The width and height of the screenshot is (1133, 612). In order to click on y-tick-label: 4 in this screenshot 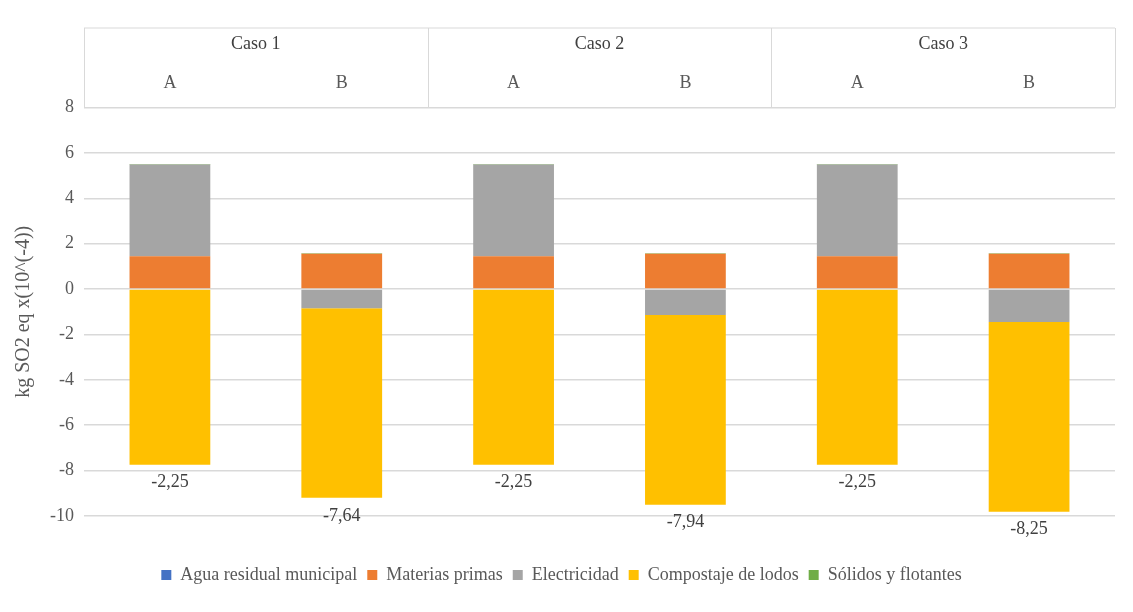, I will do `click(69, 197)`.